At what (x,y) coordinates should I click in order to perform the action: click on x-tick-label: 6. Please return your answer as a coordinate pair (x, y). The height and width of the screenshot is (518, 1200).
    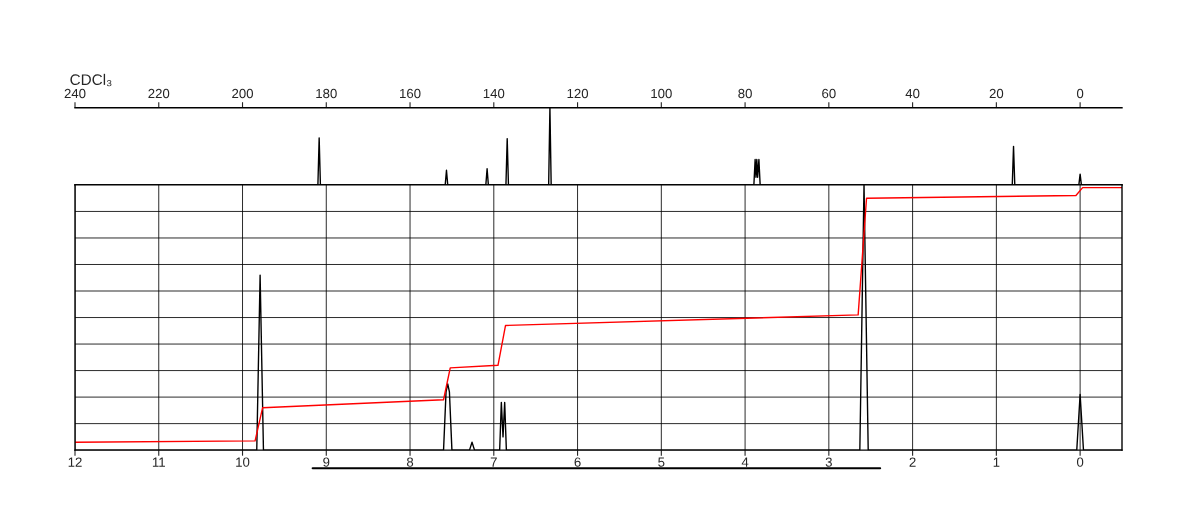
    Looking at the image, I should click on (577, 462).